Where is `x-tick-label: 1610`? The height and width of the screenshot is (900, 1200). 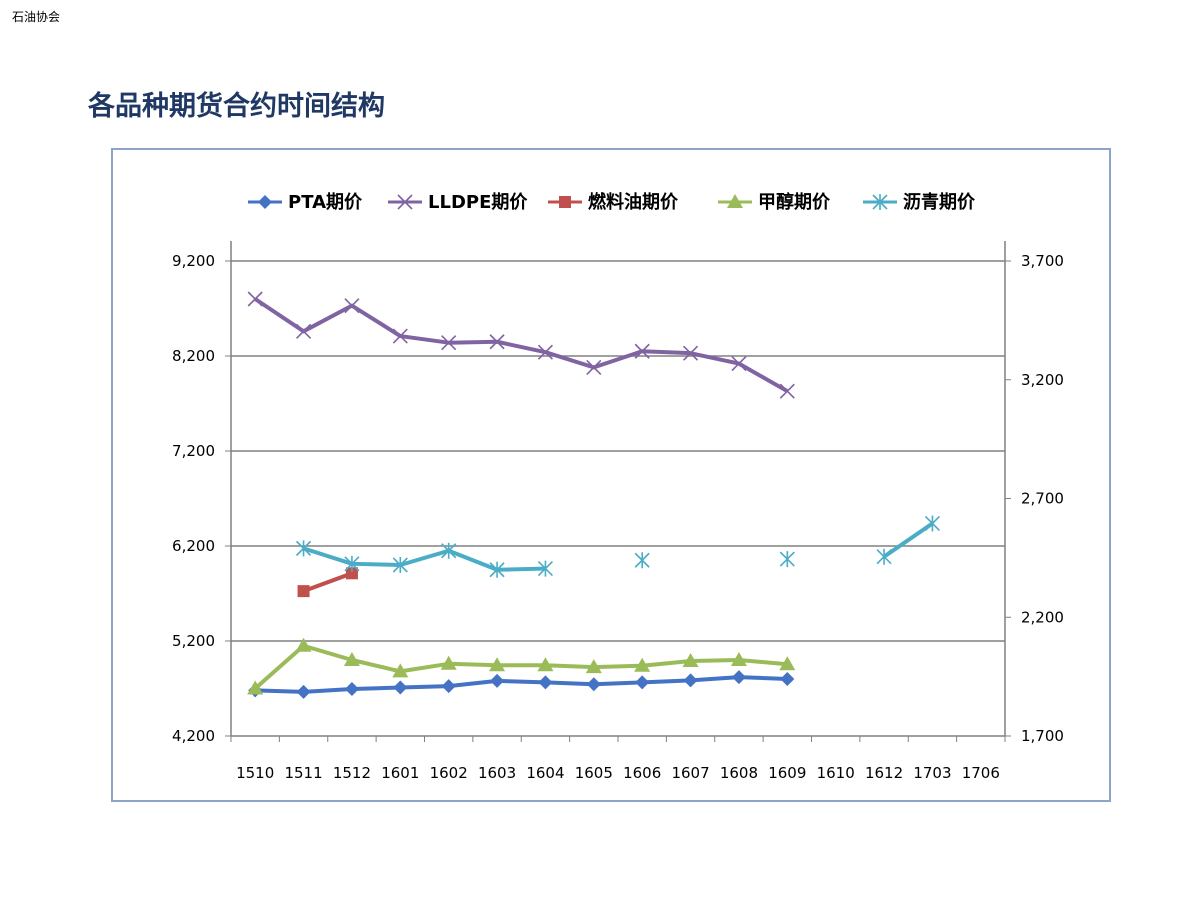 x-tick-label: 1610 is located at coordinates (836, 773).